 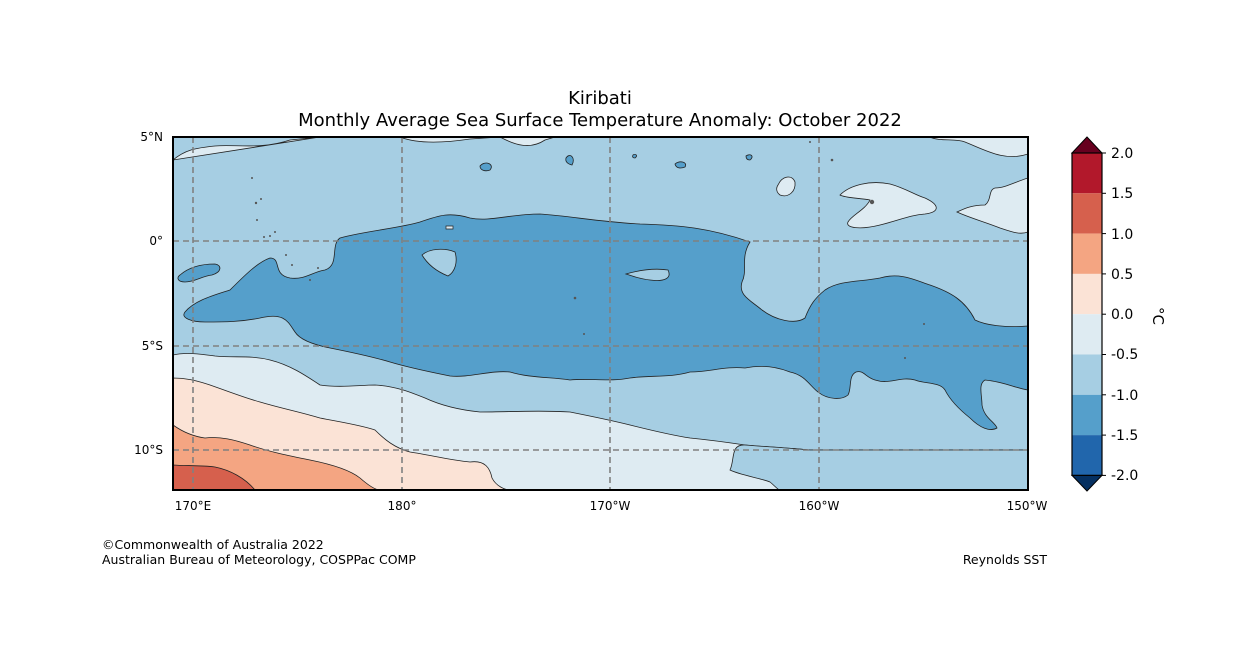 I want to click on colorbar-segment-minus2.0-minus1.5, so click(x=1087, y=455).